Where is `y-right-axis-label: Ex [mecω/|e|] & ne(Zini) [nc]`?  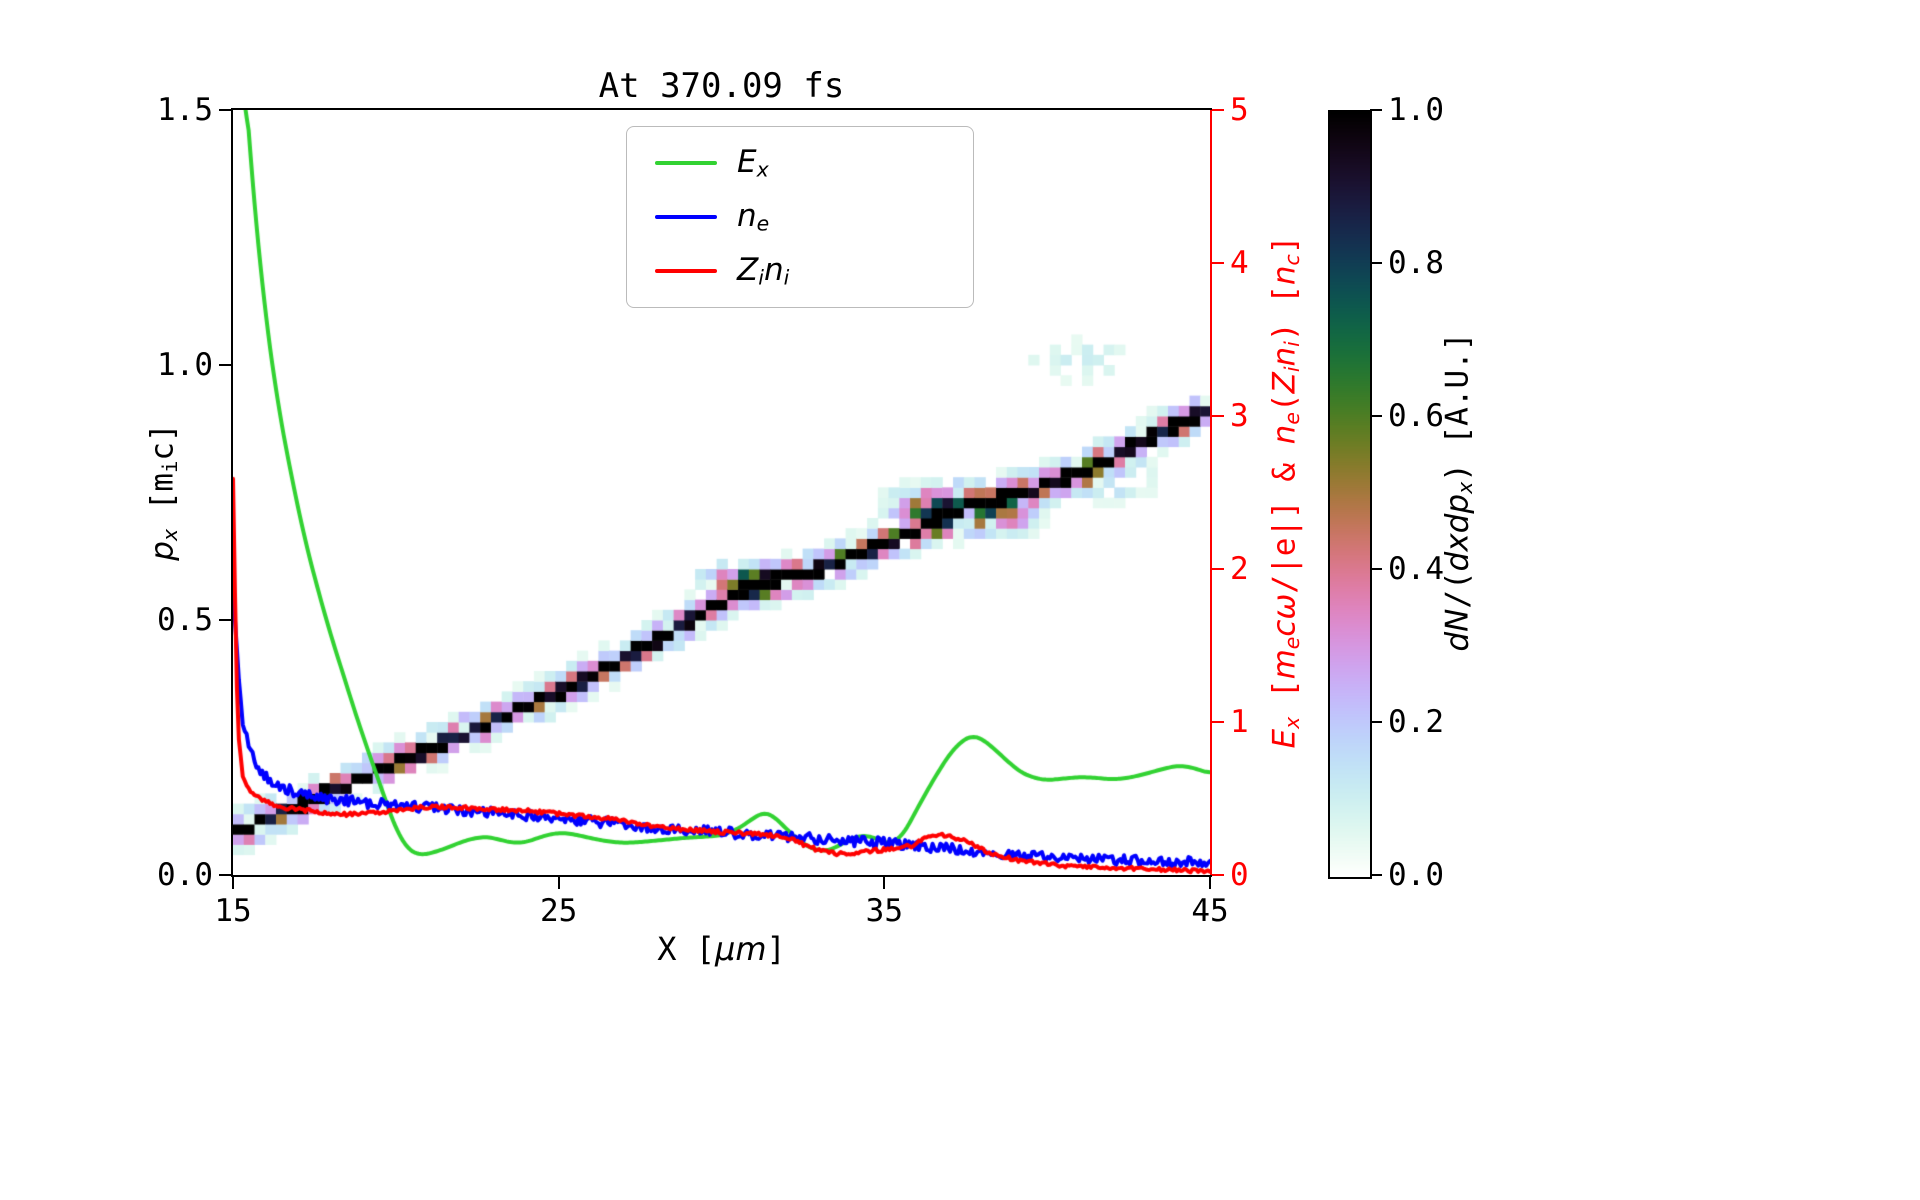
y-right-axis-label: Ex [mecω/|e|] & ne(Zini) [nc] is located at coordinates (1285, 492).